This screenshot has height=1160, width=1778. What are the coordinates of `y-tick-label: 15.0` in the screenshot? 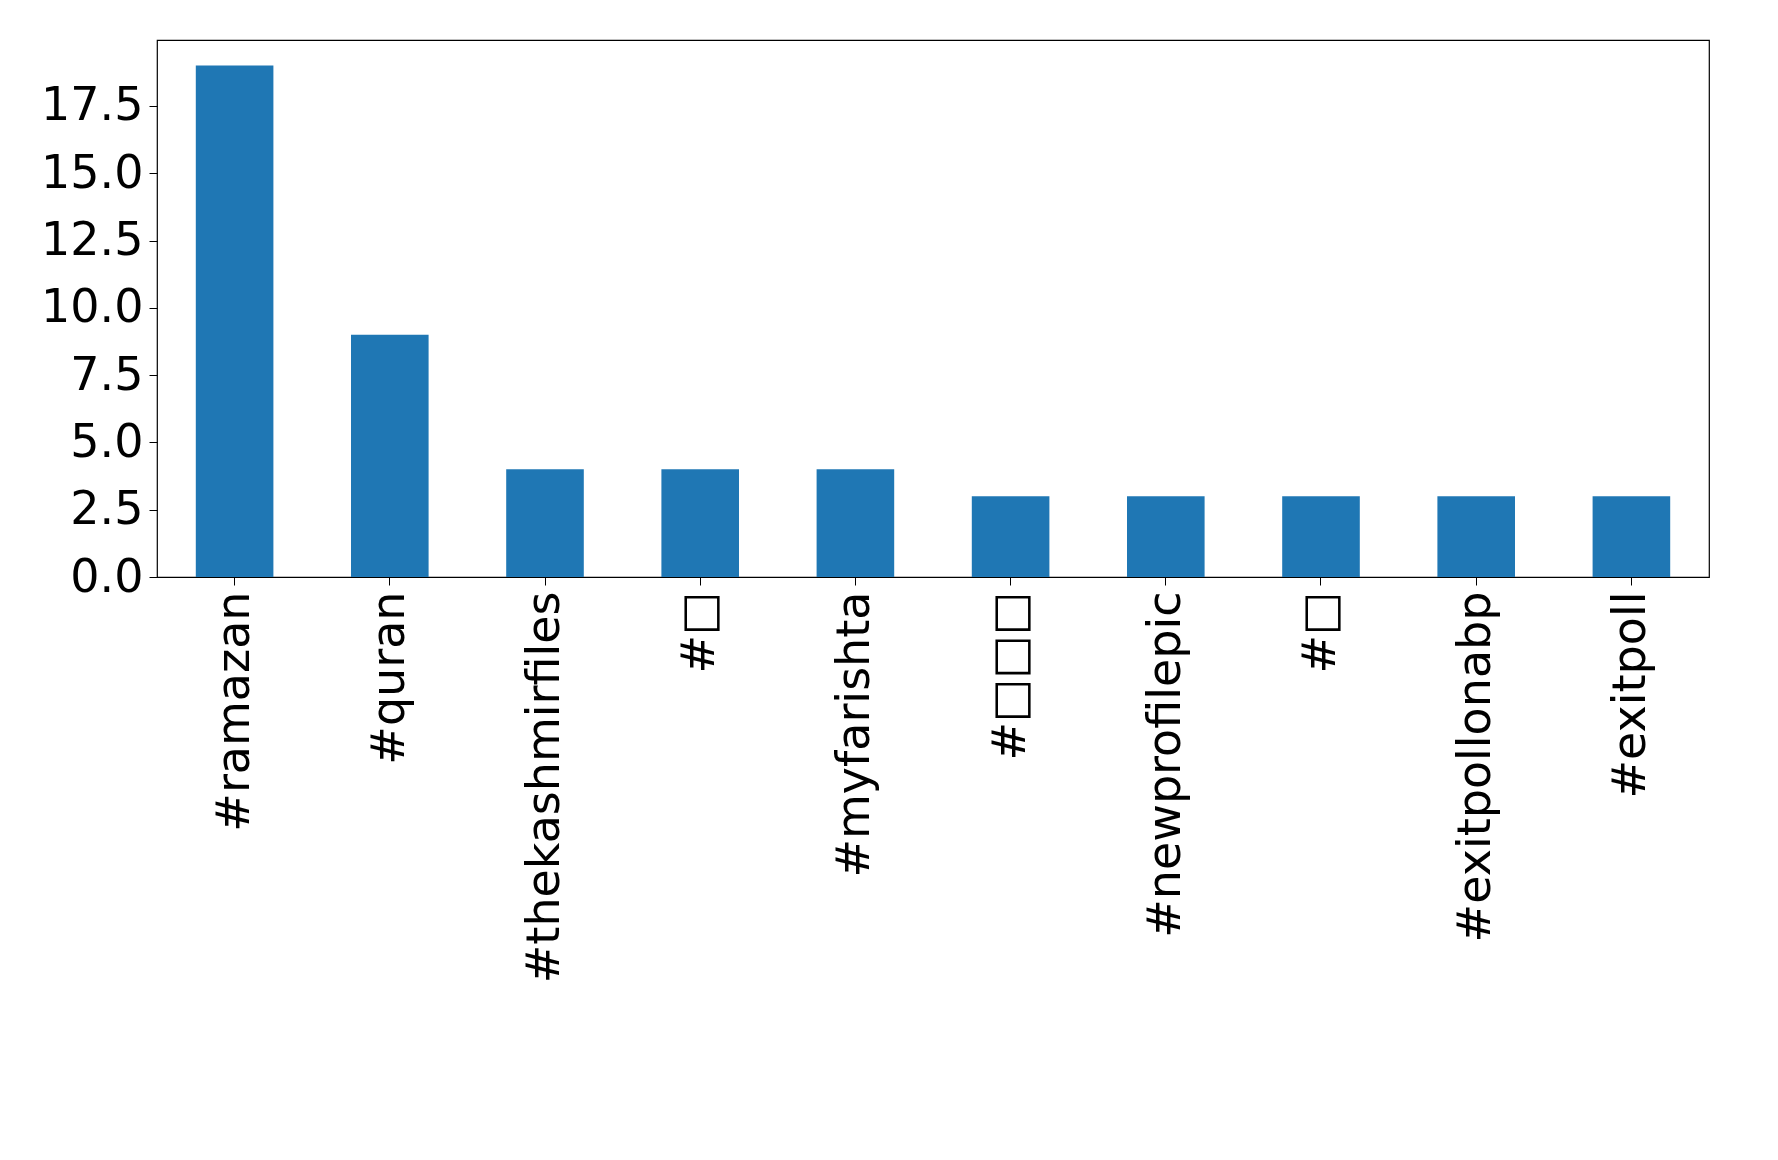 It's located at (92, 171).